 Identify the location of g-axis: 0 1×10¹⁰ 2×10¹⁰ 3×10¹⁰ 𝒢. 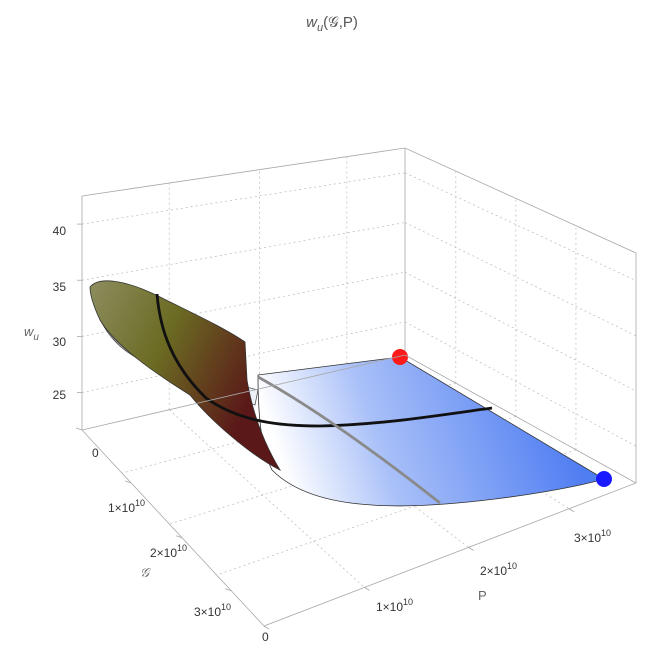
(161, 532).